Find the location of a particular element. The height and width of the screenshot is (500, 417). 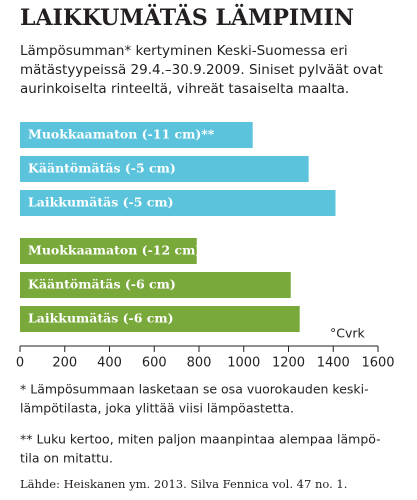

x-tick-label: 1000 is located at coordinates (243, 363).